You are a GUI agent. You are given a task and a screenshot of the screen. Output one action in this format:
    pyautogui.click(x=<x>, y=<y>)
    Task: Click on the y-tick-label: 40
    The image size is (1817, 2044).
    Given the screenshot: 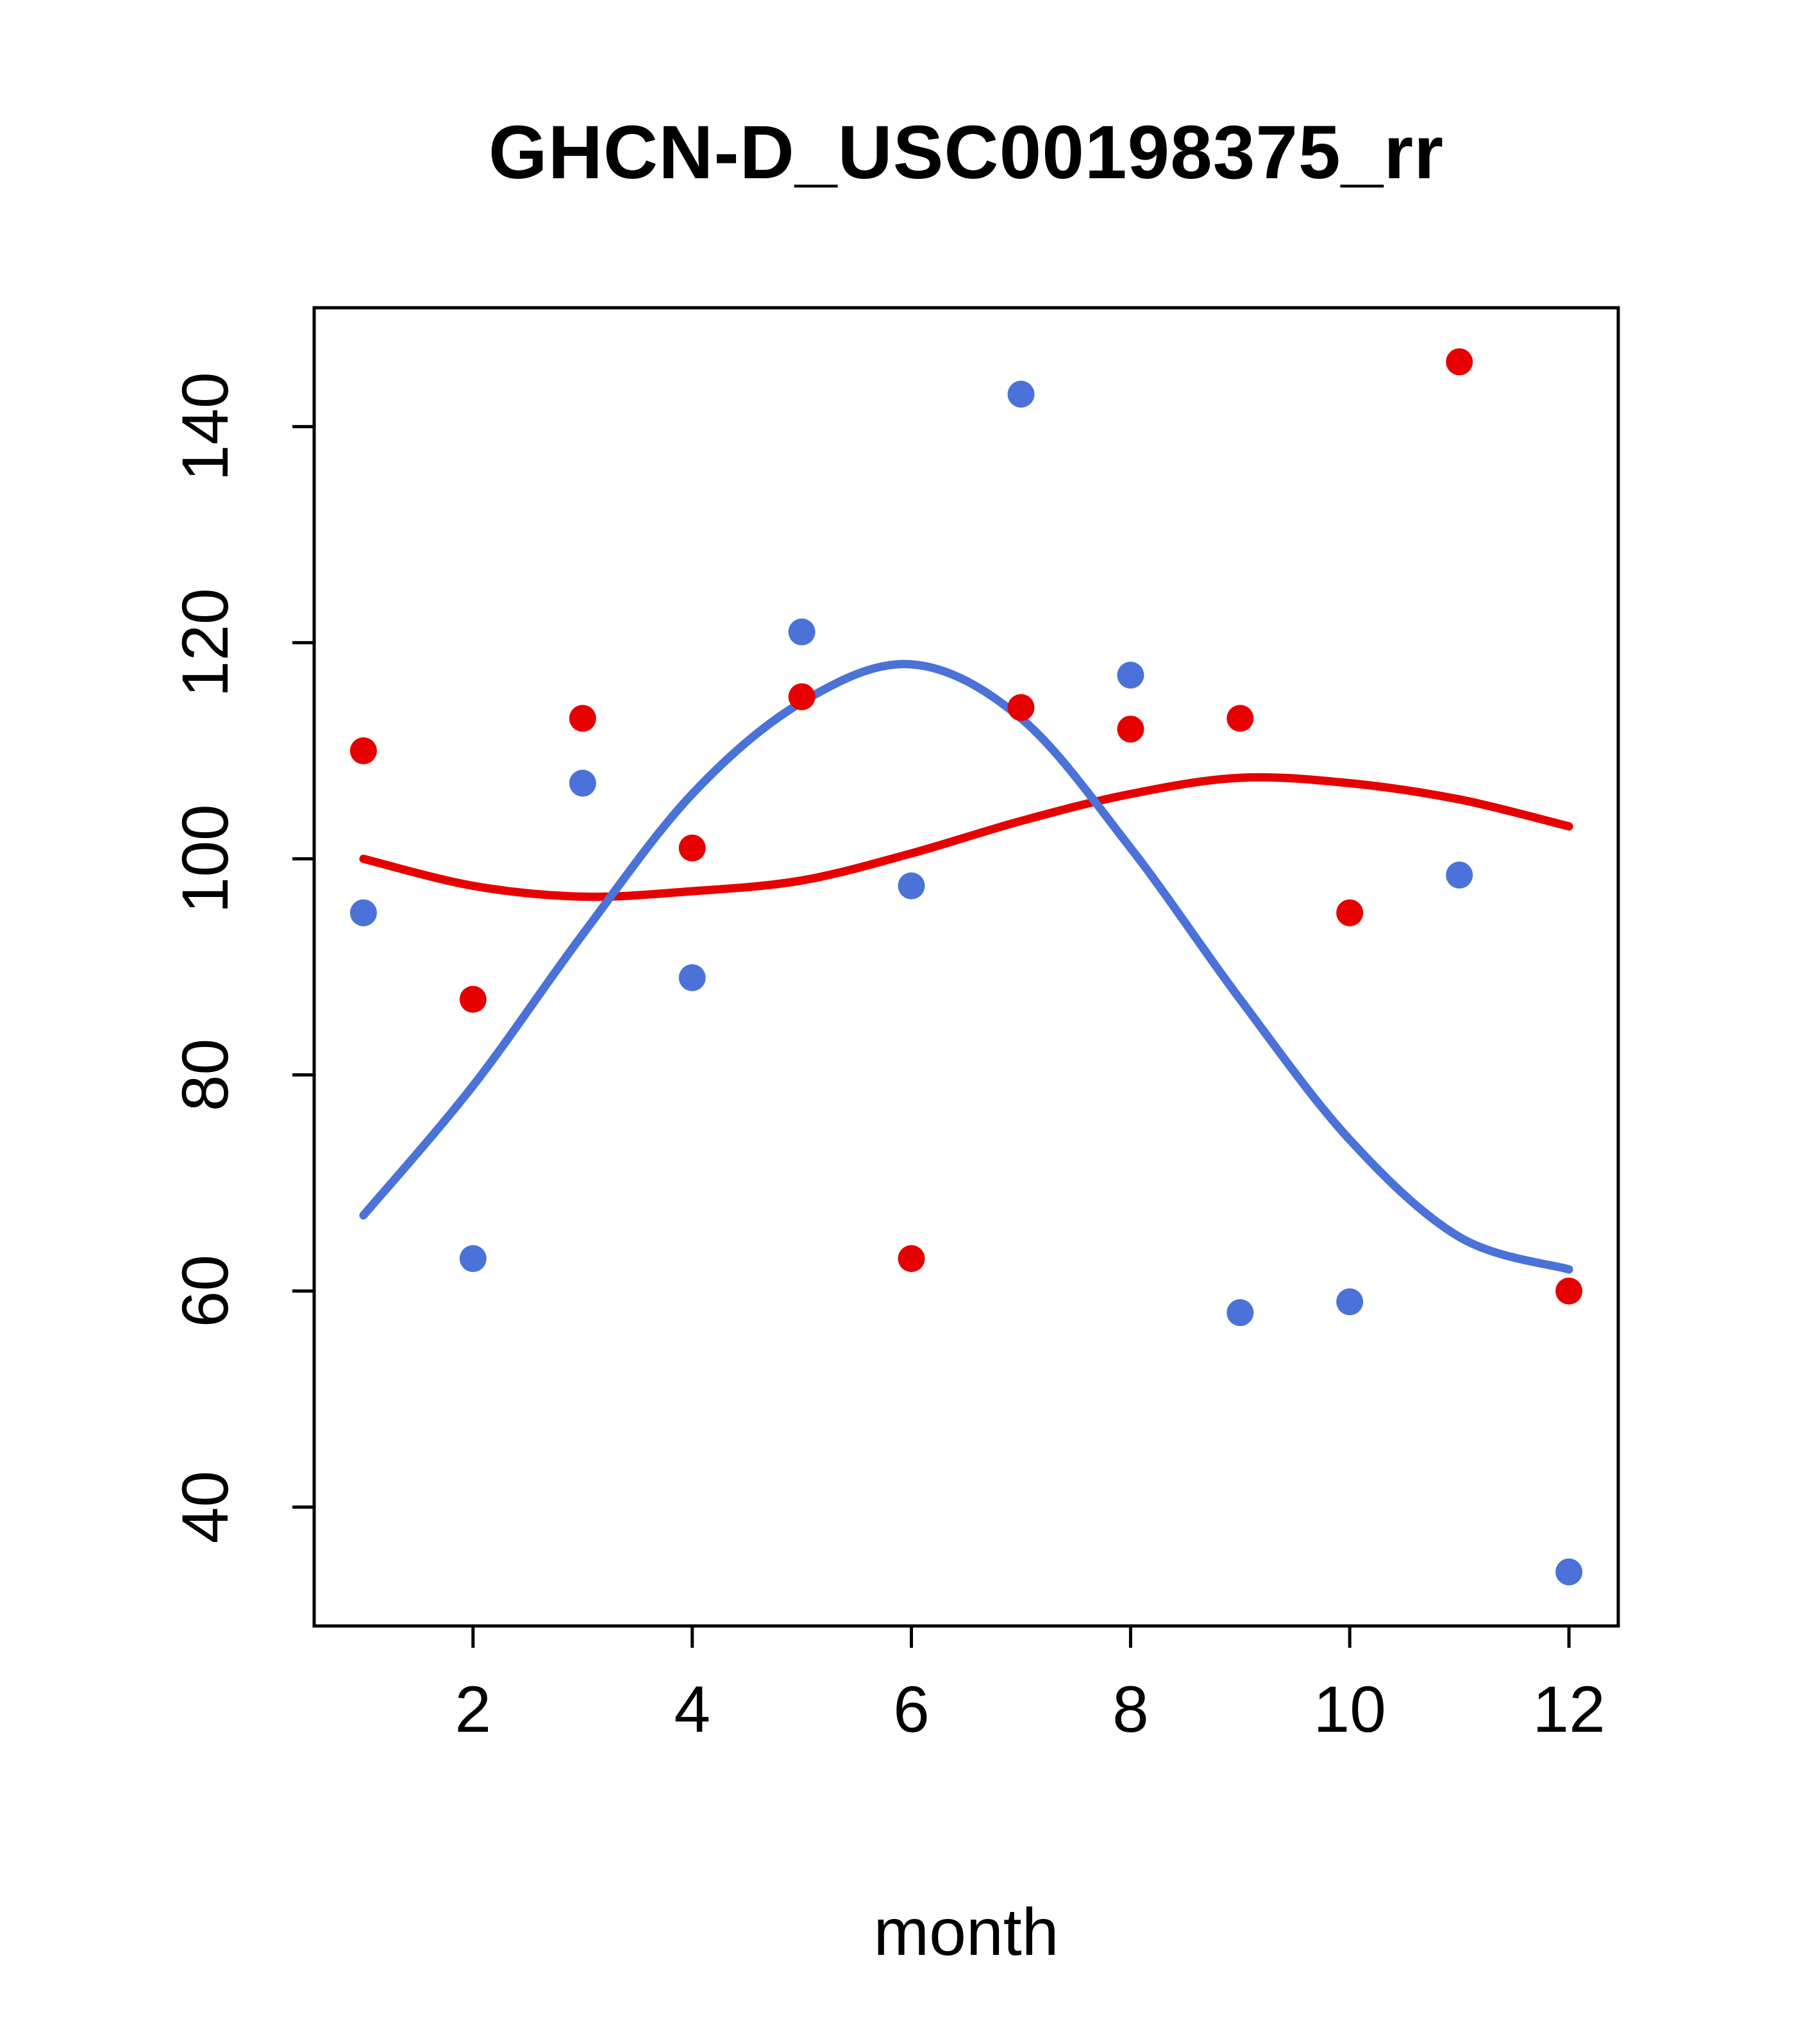 What is the action you would take?
    pyautogui.click(x=205, y=1507)
    